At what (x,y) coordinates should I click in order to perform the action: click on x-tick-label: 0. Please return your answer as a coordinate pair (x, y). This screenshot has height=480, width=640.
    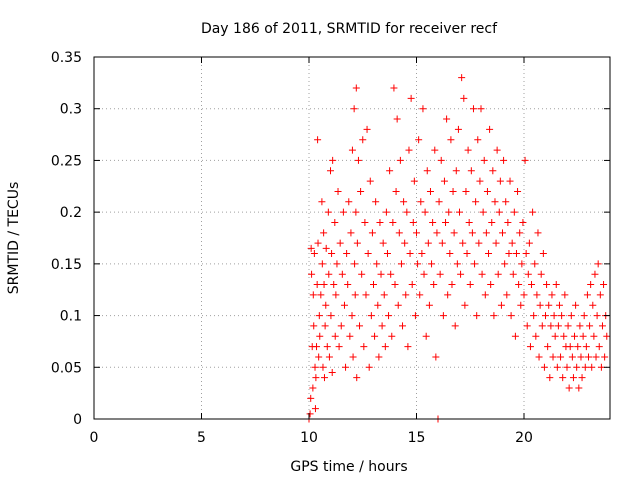
    Looking at the image, I should click on (94, 438).